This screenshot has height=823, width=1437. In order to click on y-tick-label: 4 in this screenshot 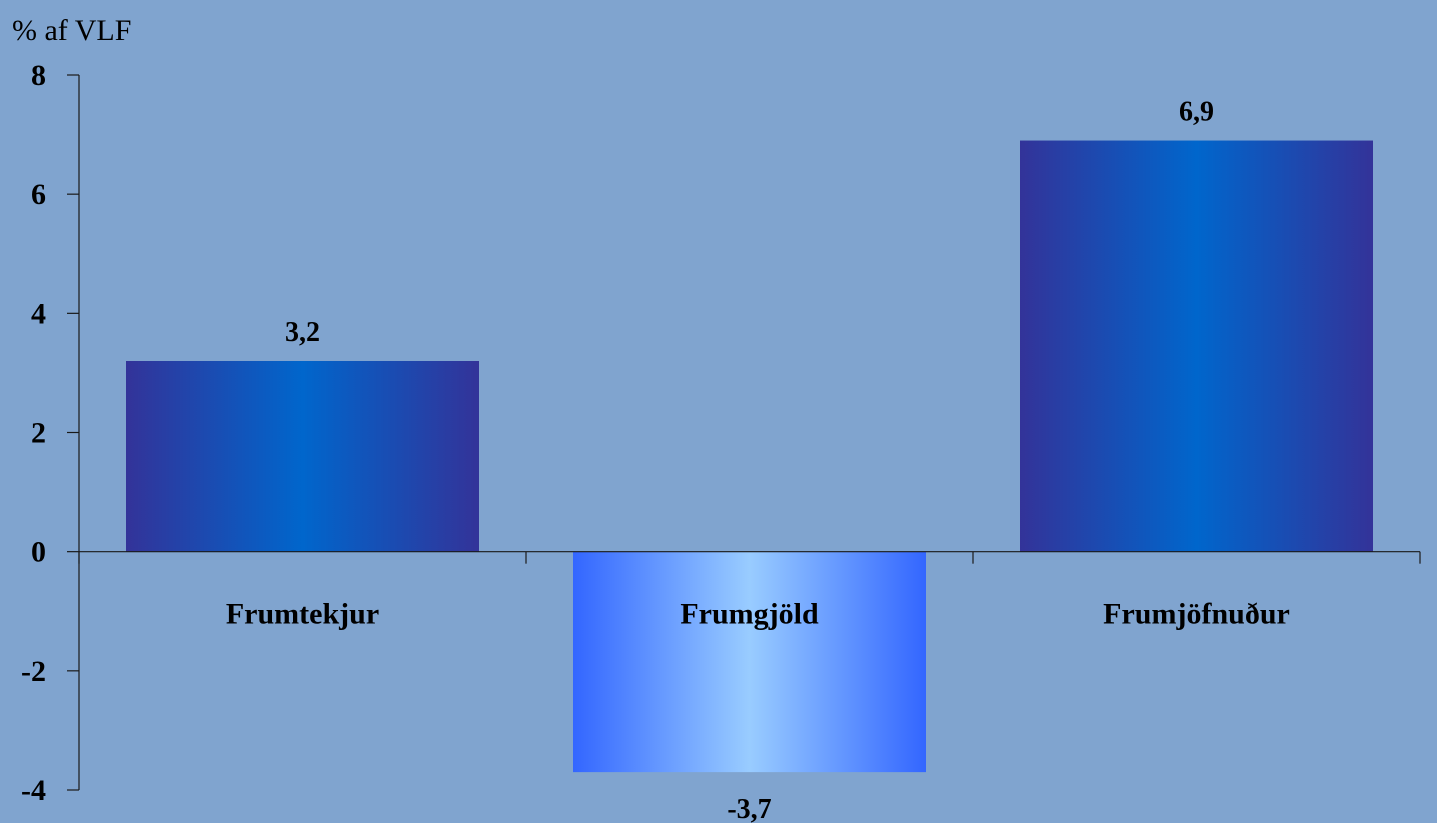, I will do `click(38, 313)`.